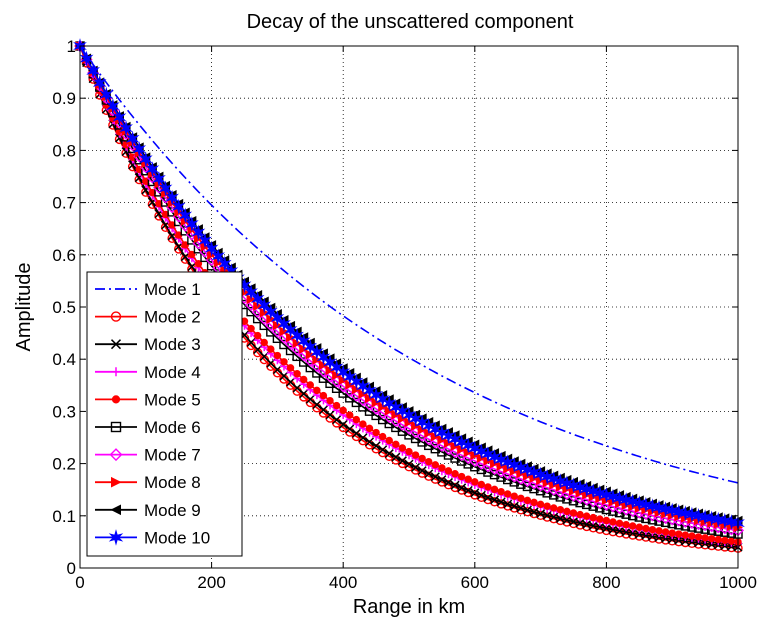  I want to click on y-tick-label: 0.1, so click(64, 516).